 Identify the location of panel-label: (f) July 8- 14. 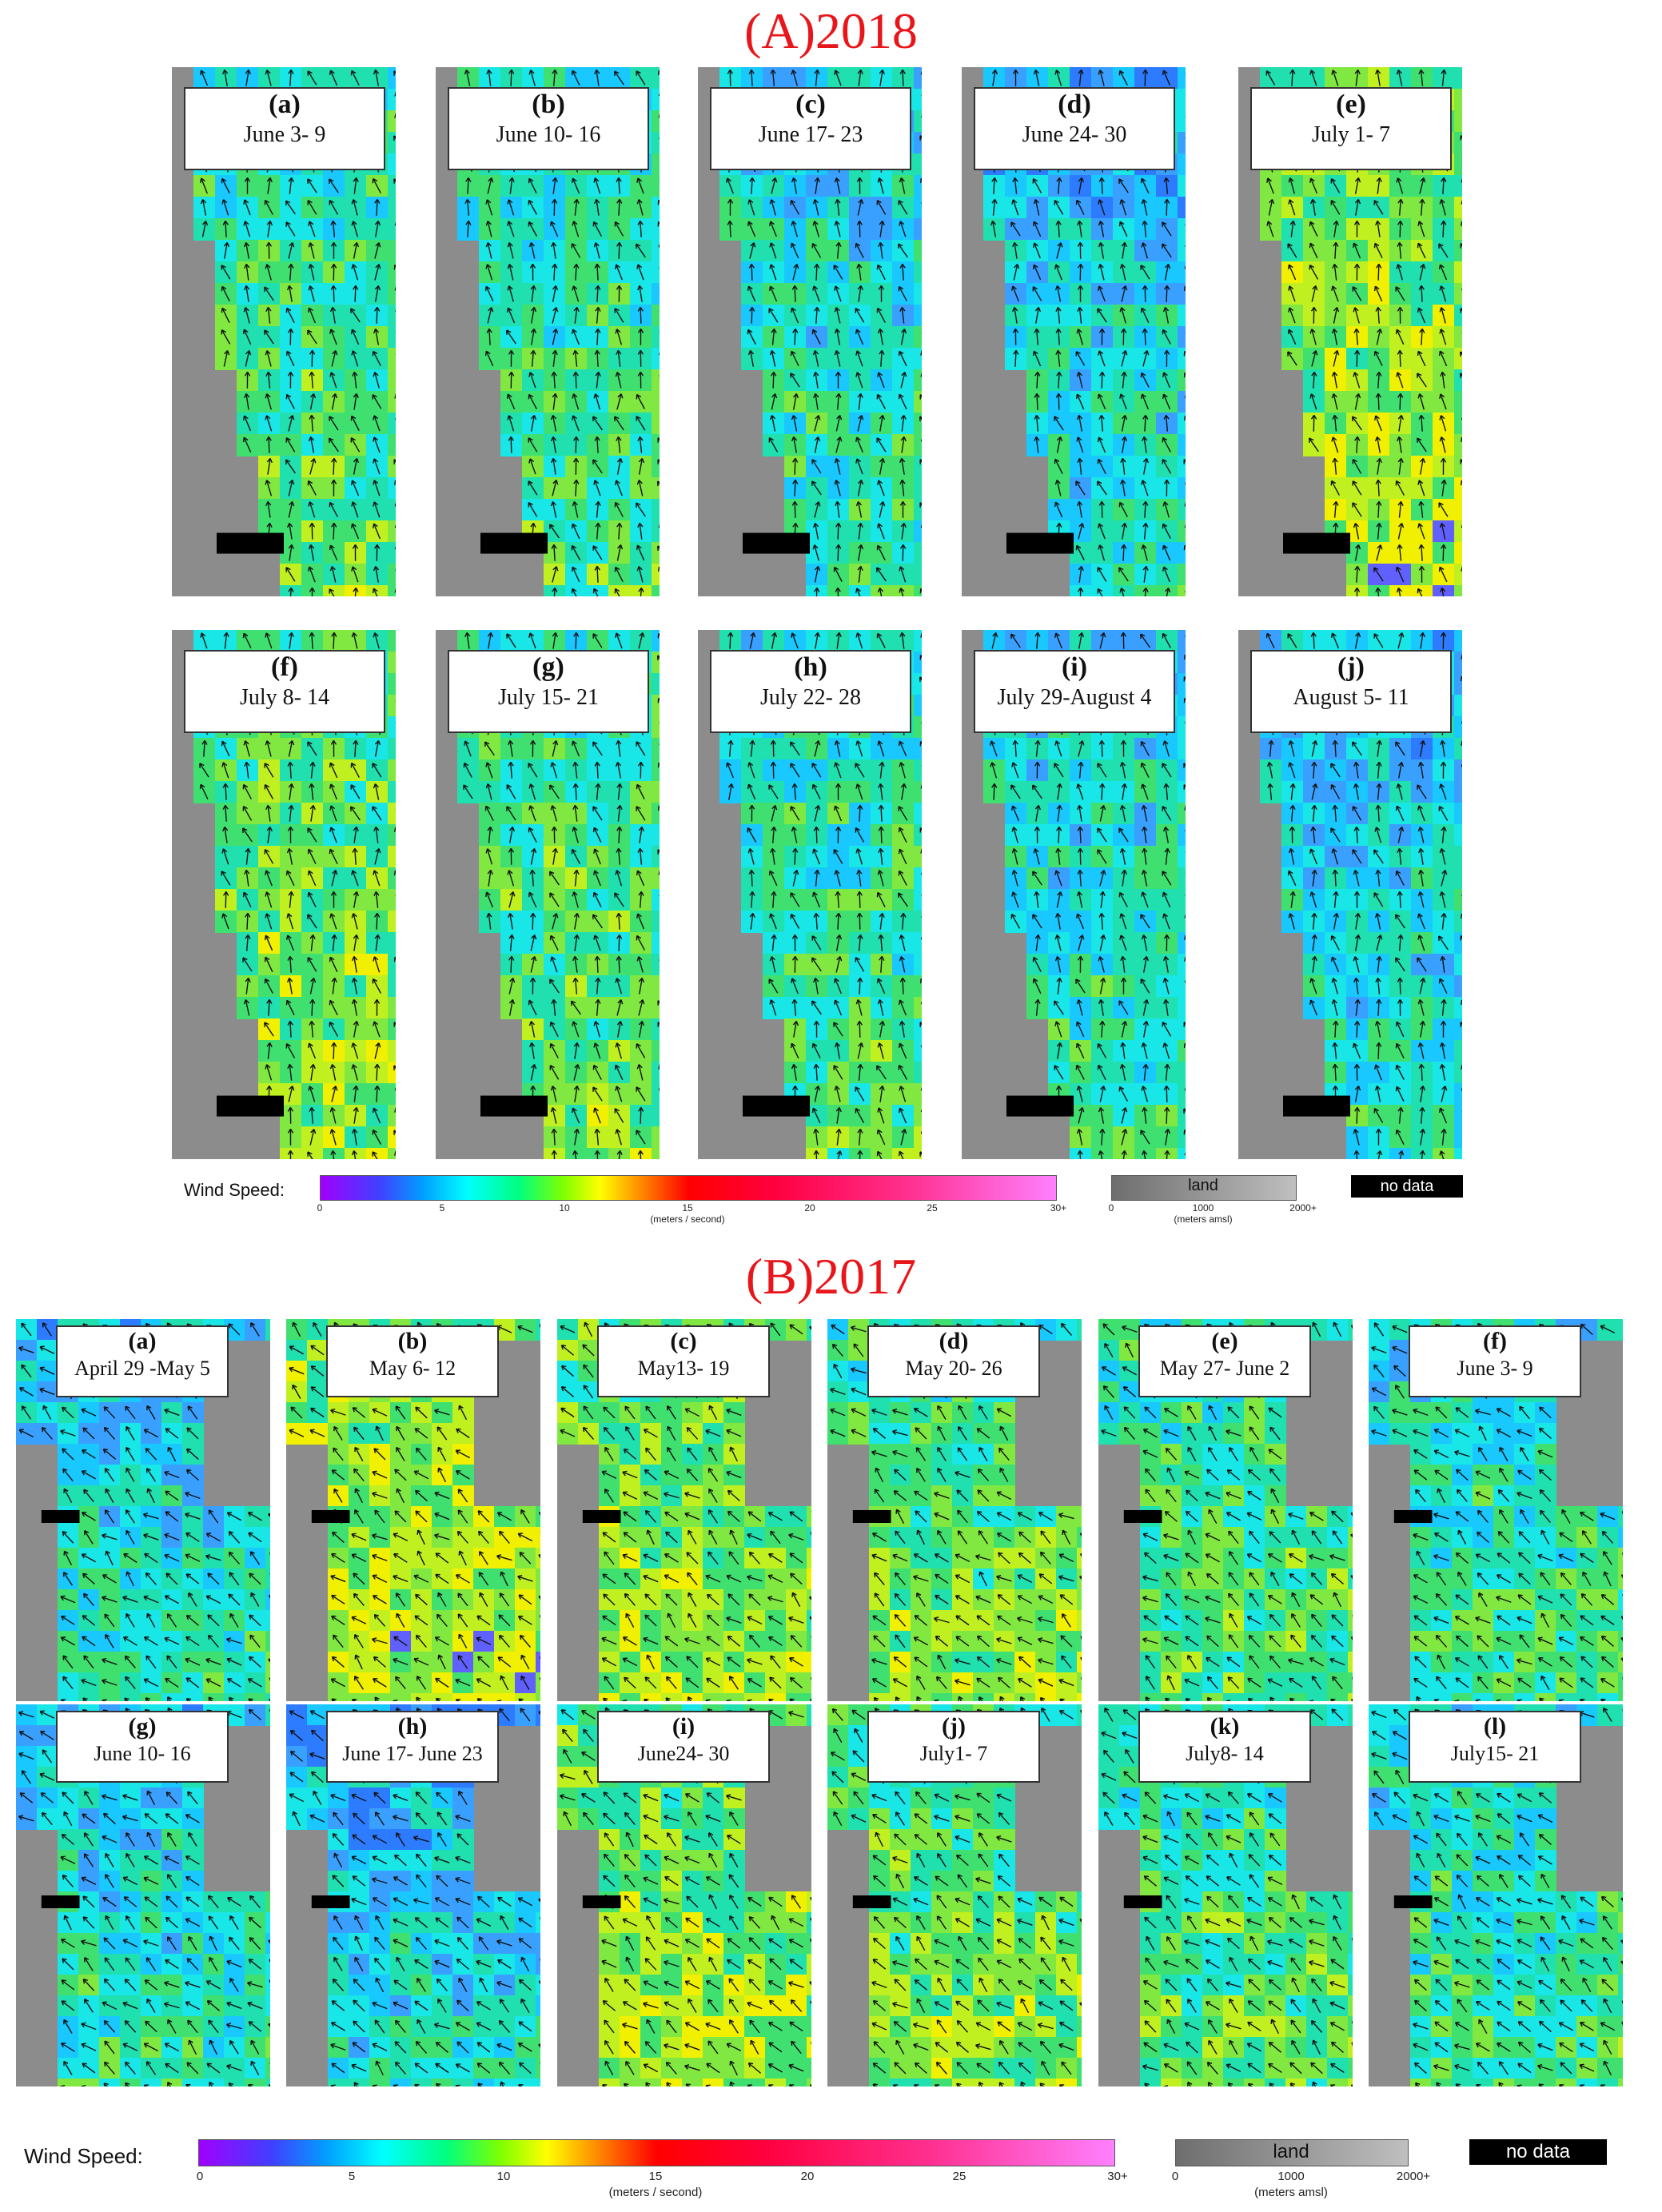
(284, 691).